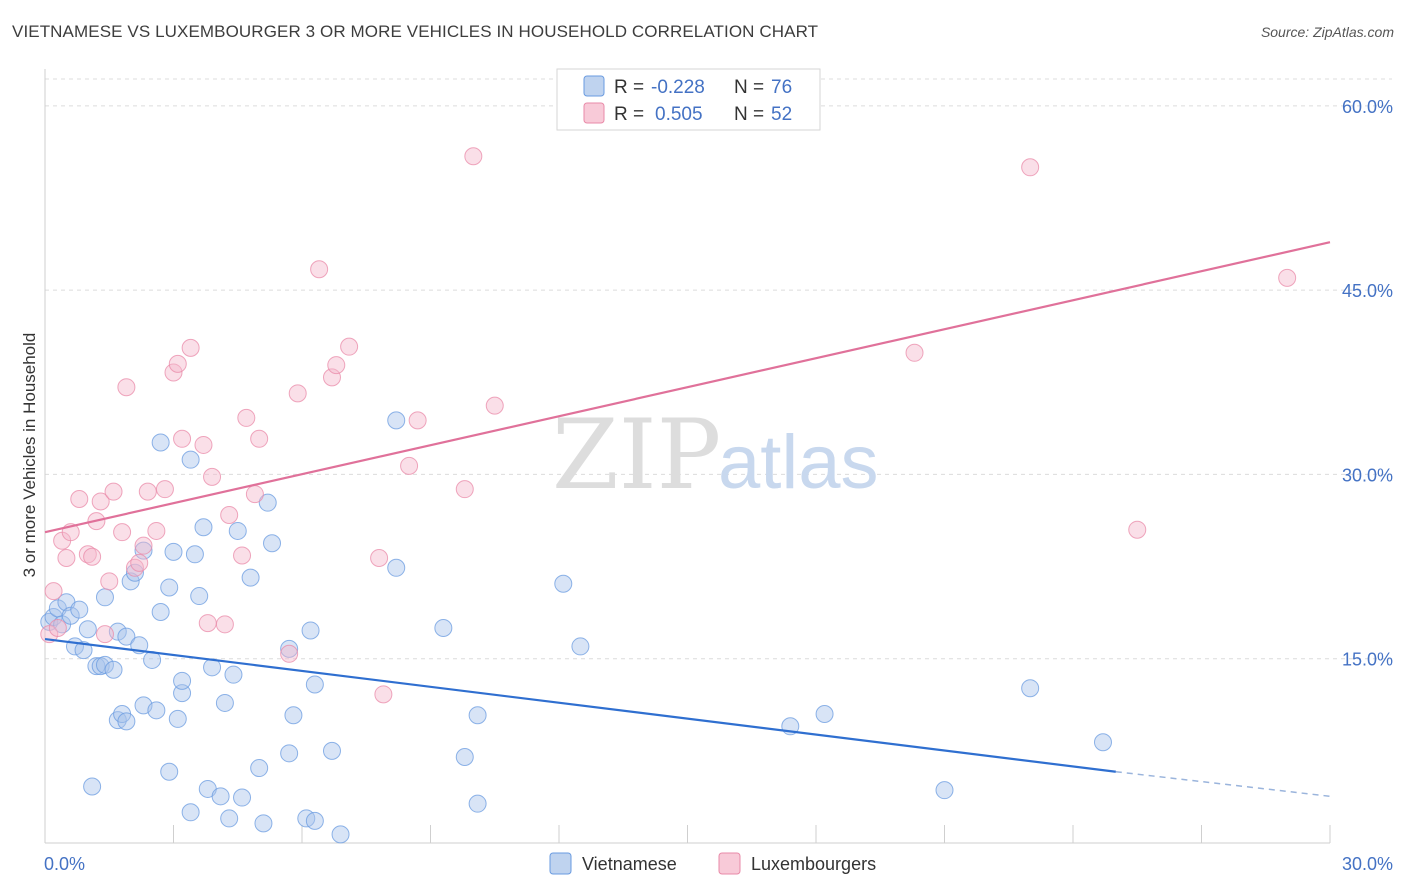 The image size is (1406, 892). I want to click on legend-r-value-1: 0.505, so click(679, 114).